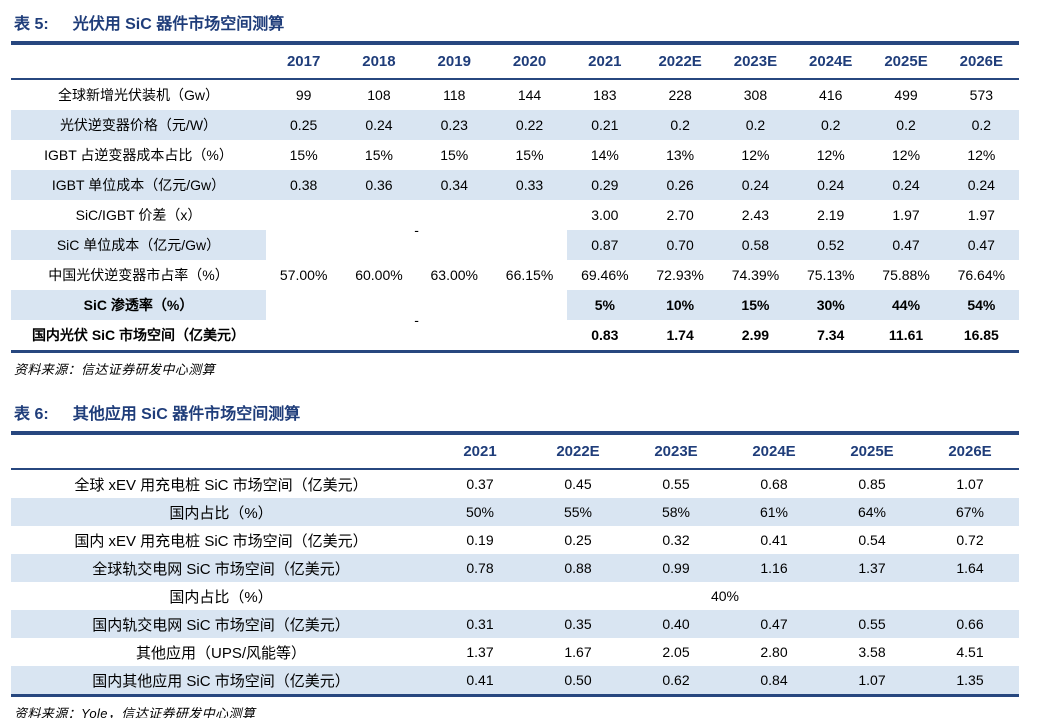 This screenshot has width=1049, height=718. What do you see at coordinates (186, 414) in the screenshot?
I see `table6-title-text: 其他应用 SiC 器件市场空间测算` at bounding box center [186, 414].